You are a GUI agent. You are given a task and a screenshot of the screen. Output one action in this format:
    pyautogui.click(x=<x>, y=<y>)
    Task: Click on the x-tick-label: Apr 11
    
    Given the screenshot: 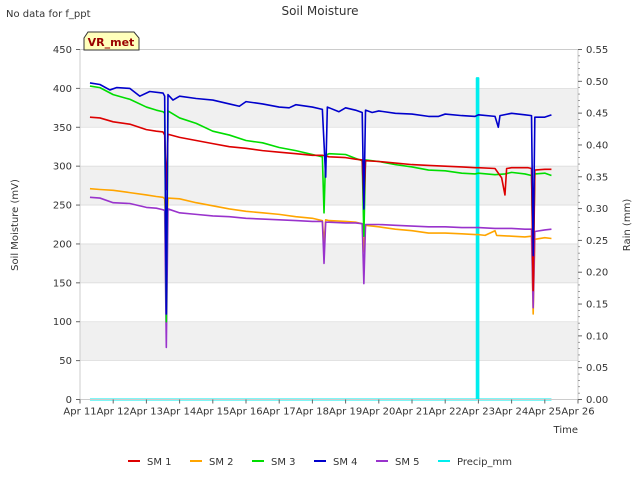 What is the action you would take?
    pyautogui.click(x=79, y=412)
    